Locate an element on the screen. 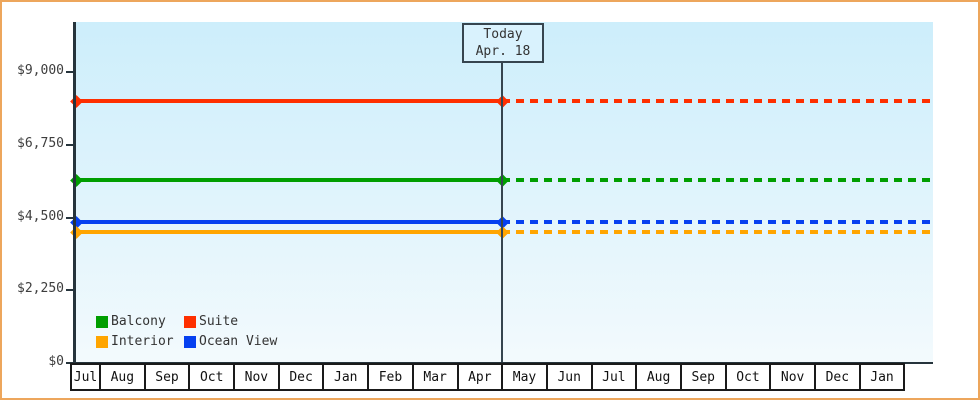  price-line-forecast-interior is located at coordinates (717, 232).